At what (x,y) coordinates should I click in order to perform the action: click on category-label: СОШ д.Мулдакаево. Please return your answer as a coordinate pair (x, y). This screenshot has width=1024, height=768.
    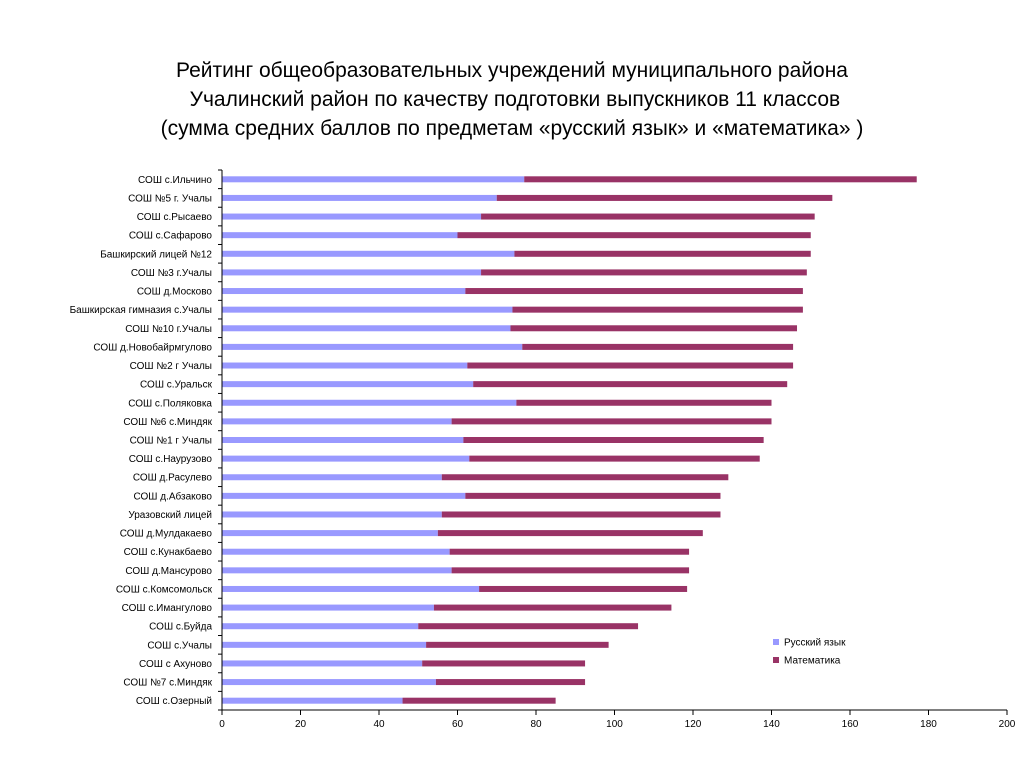
    Looking at the image, I should click on (166, 534).